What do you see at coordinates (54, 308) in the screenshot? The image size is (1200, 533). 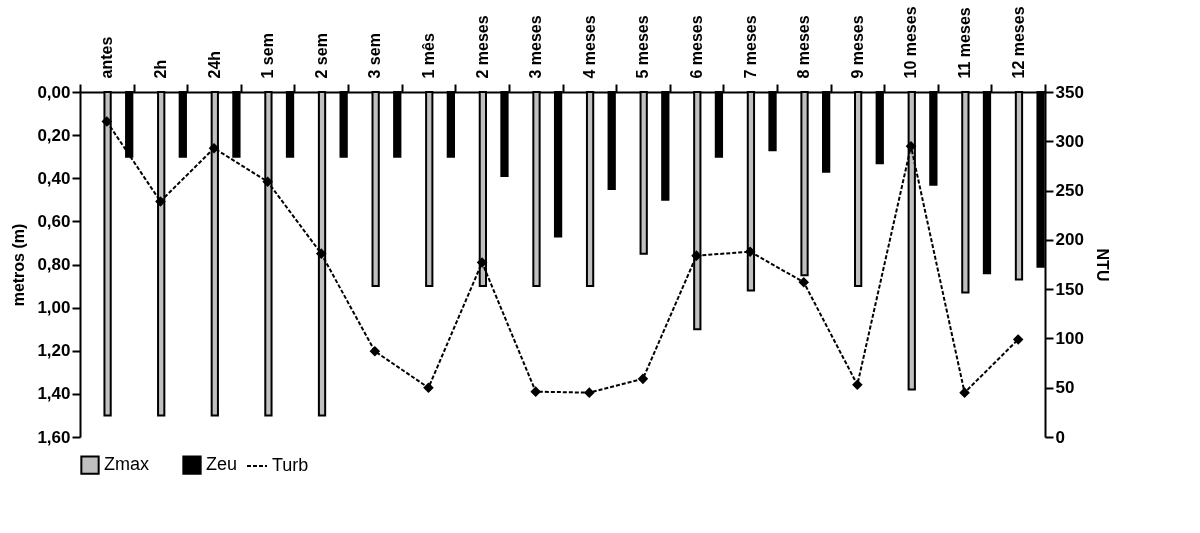 I see `y-tick-label: 1,00` at bounding box center [54, 308].